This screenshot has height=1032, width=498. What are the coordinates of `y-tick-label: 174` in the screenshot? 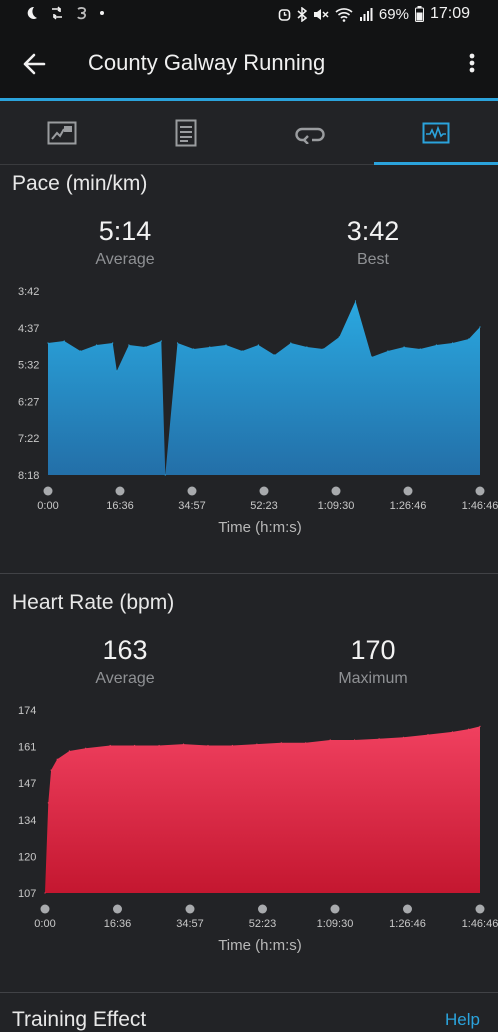 It's located at (27, 711).